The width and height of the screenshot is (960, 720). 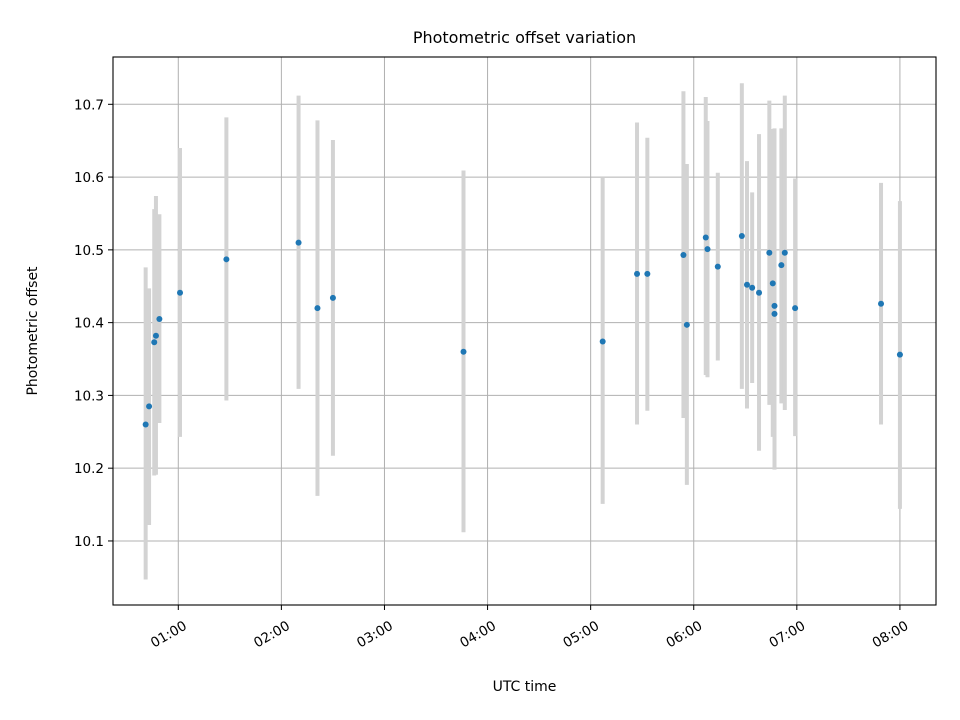 What do you see at coordinates (89, 542) in the screenshot?
I see `y-tick-label: 10.1` at bounding box center [89, 542].